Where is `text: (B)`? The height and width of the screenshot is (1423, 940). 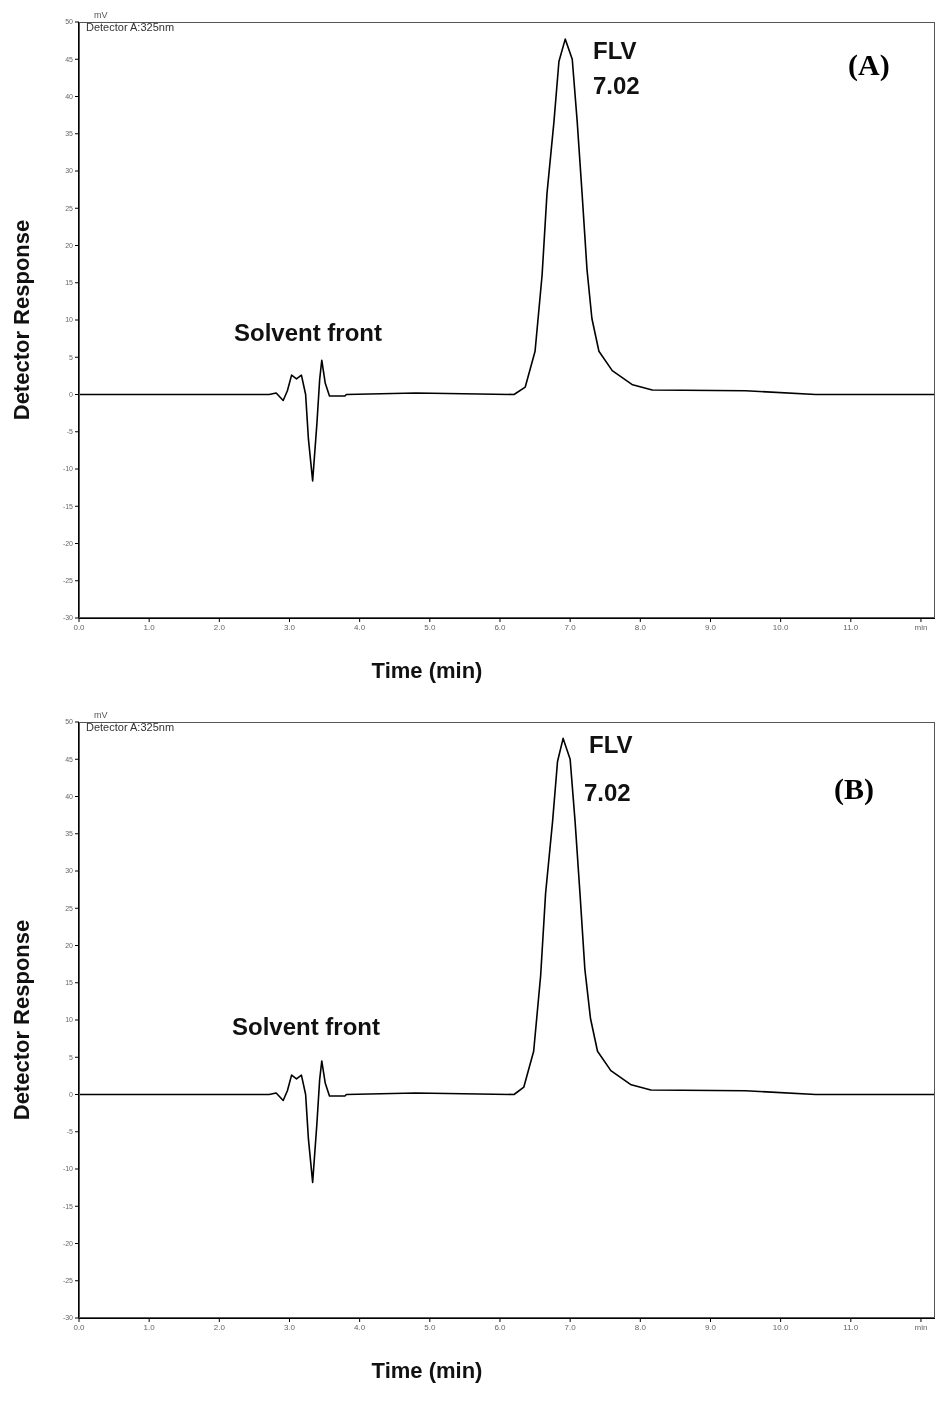
text: (B) is located at coordinates (854, 789).